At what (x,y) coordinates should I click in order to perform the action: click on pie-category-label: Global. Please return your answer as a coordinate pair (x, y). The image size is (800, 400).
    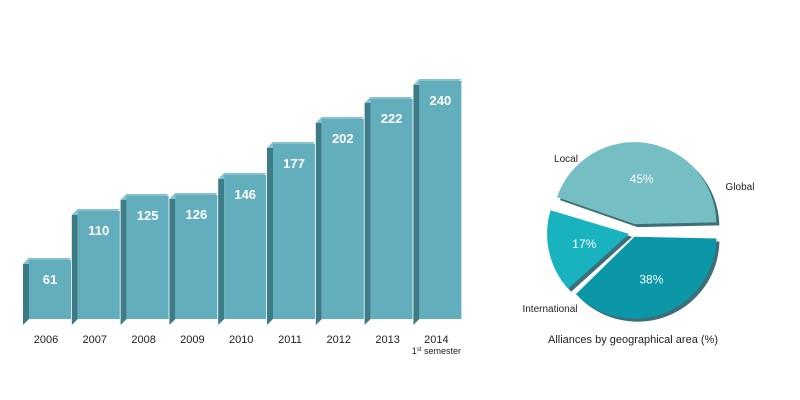
    Looking at the image, I should click on (740, 187).